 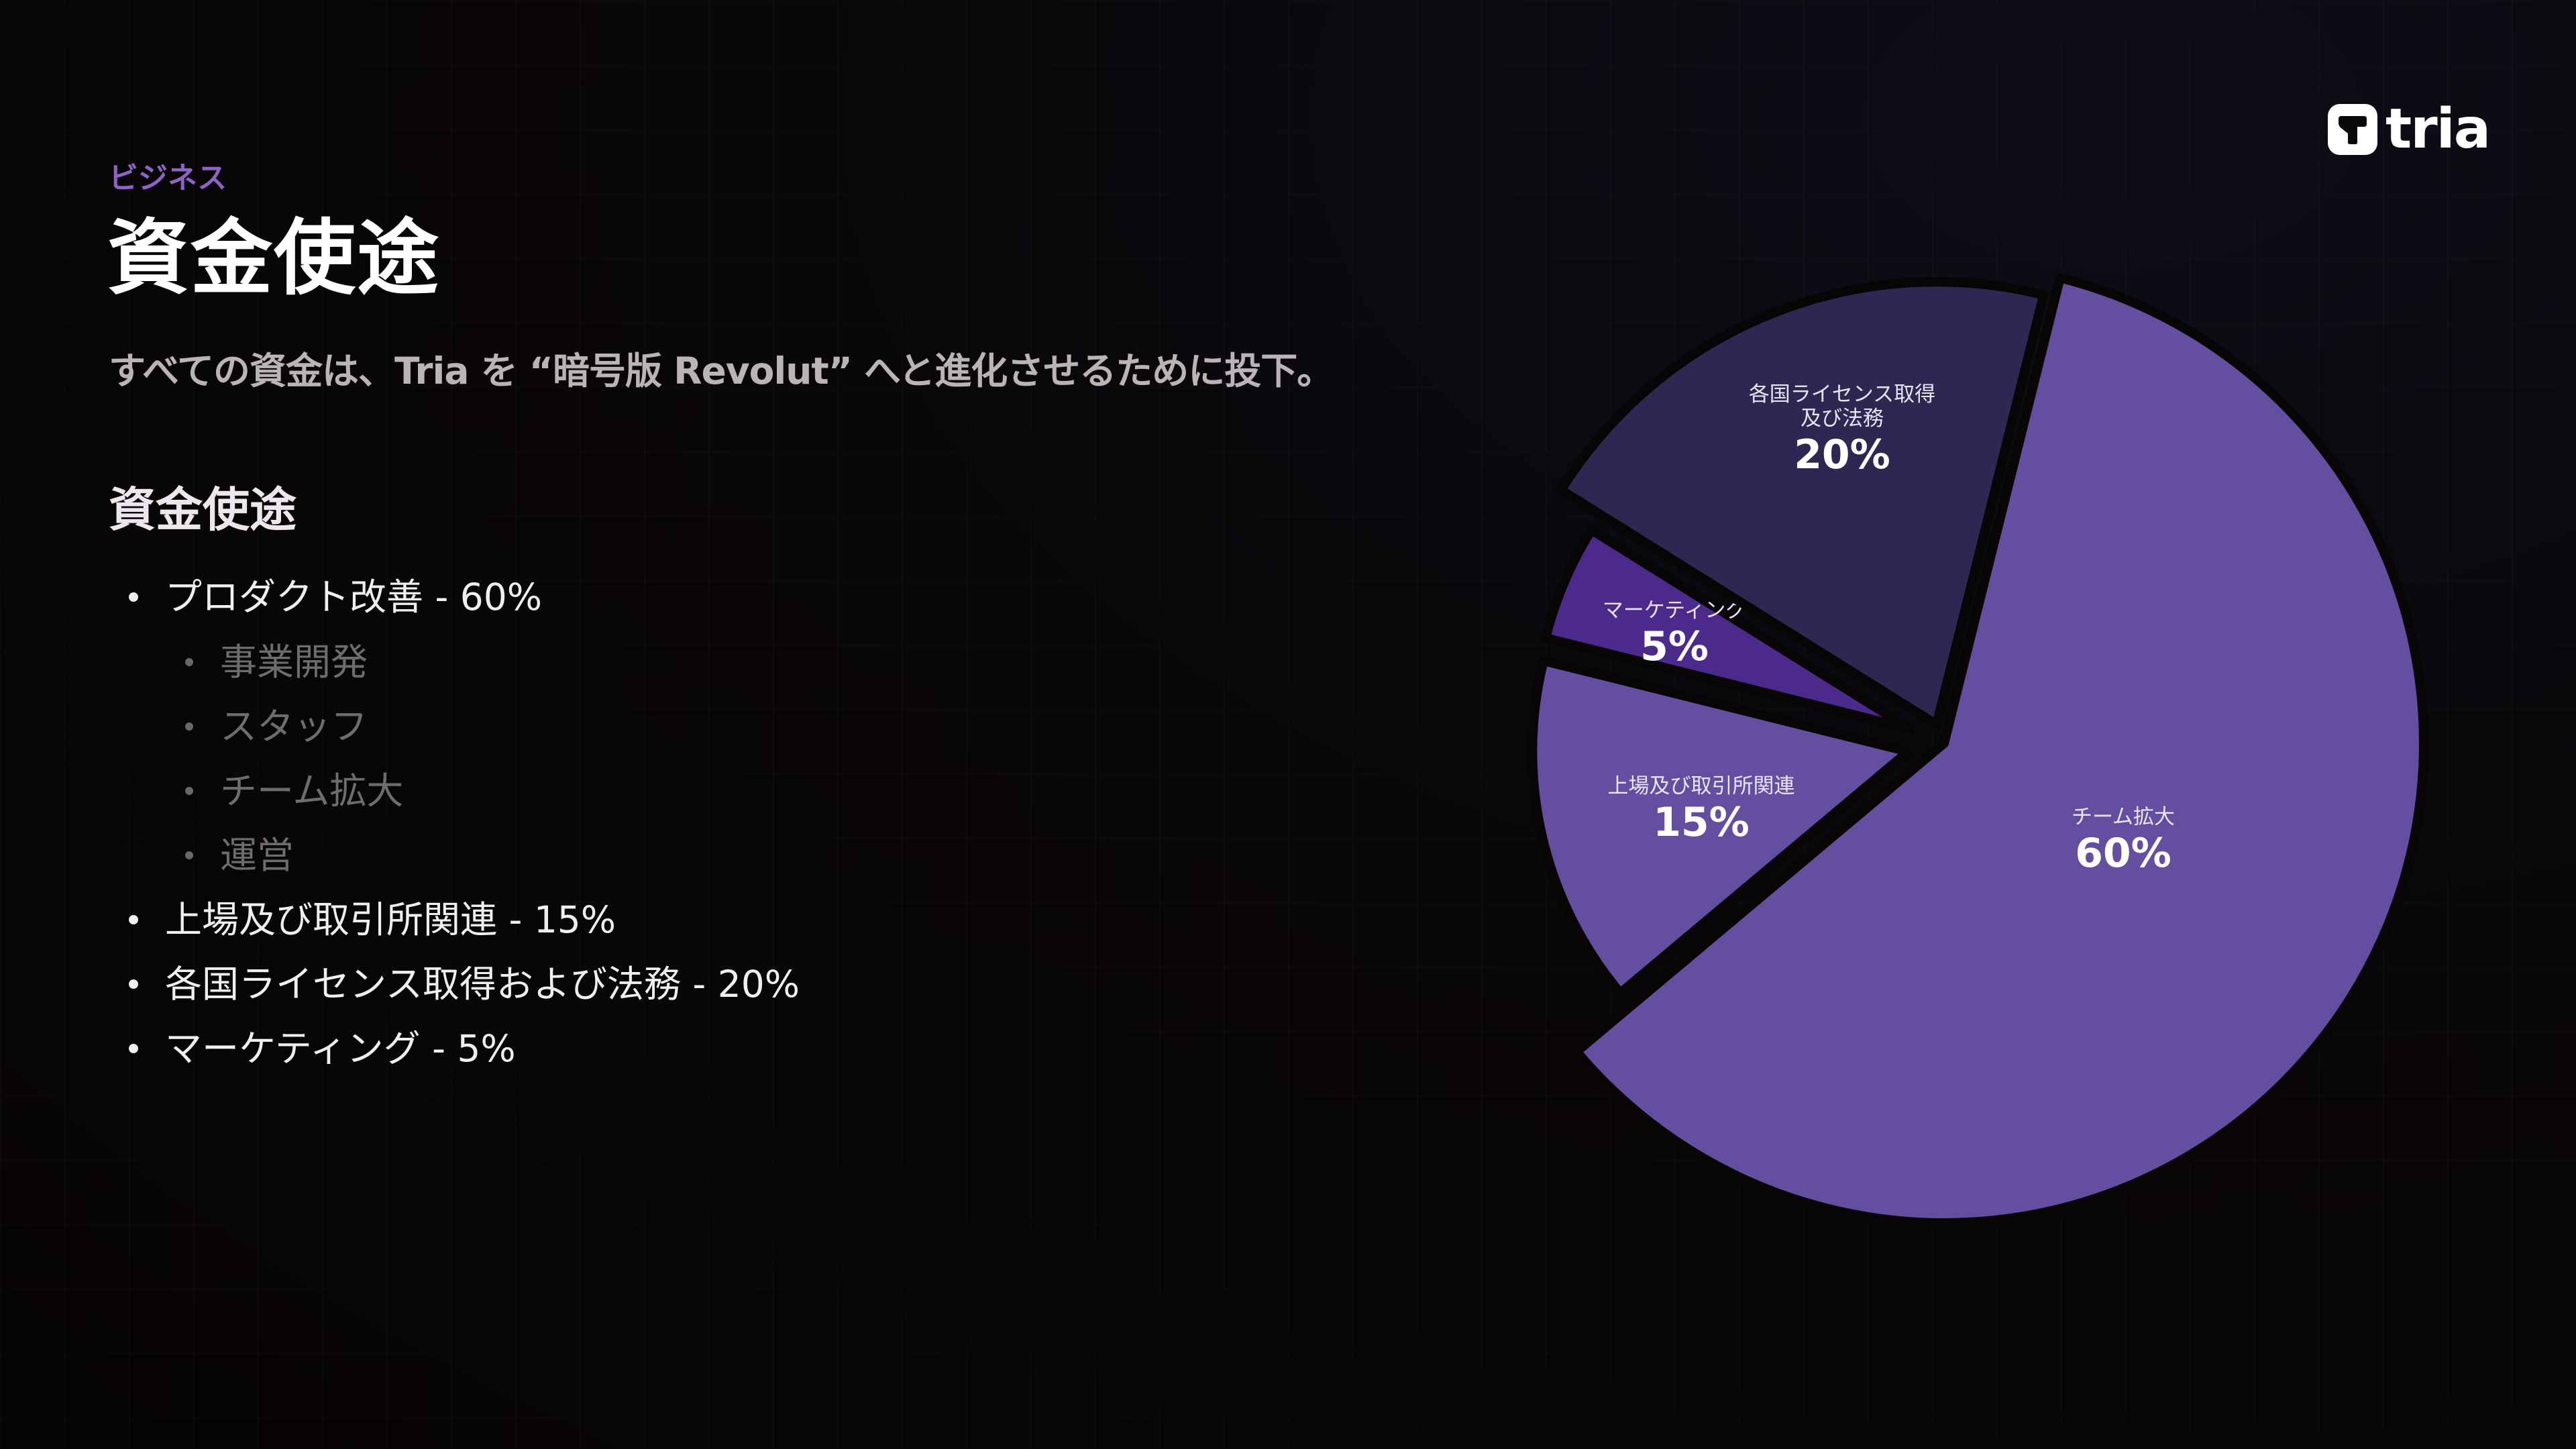 What do you see at coordinates (335, 597) in the screenshot?
I see `list-item: プロダクト改善 - 60%` at bounding box center [335, 597].